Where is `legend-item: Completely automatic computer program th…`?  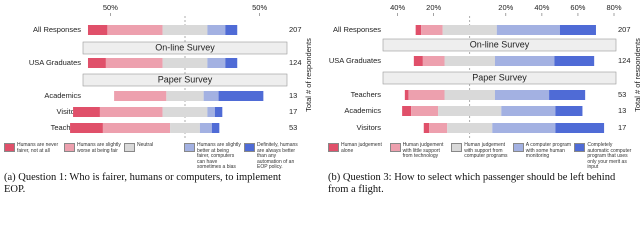
legend-item: Completely automatic computer program th… is located at coordinates (603, 156).